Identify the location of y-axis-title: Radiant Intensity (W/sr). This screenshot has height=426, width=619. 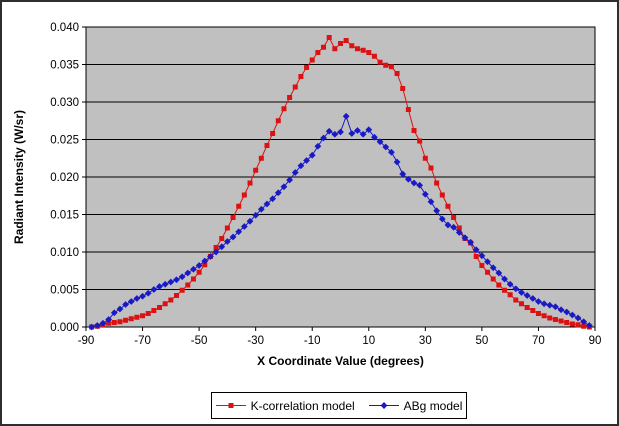
(19, 177).